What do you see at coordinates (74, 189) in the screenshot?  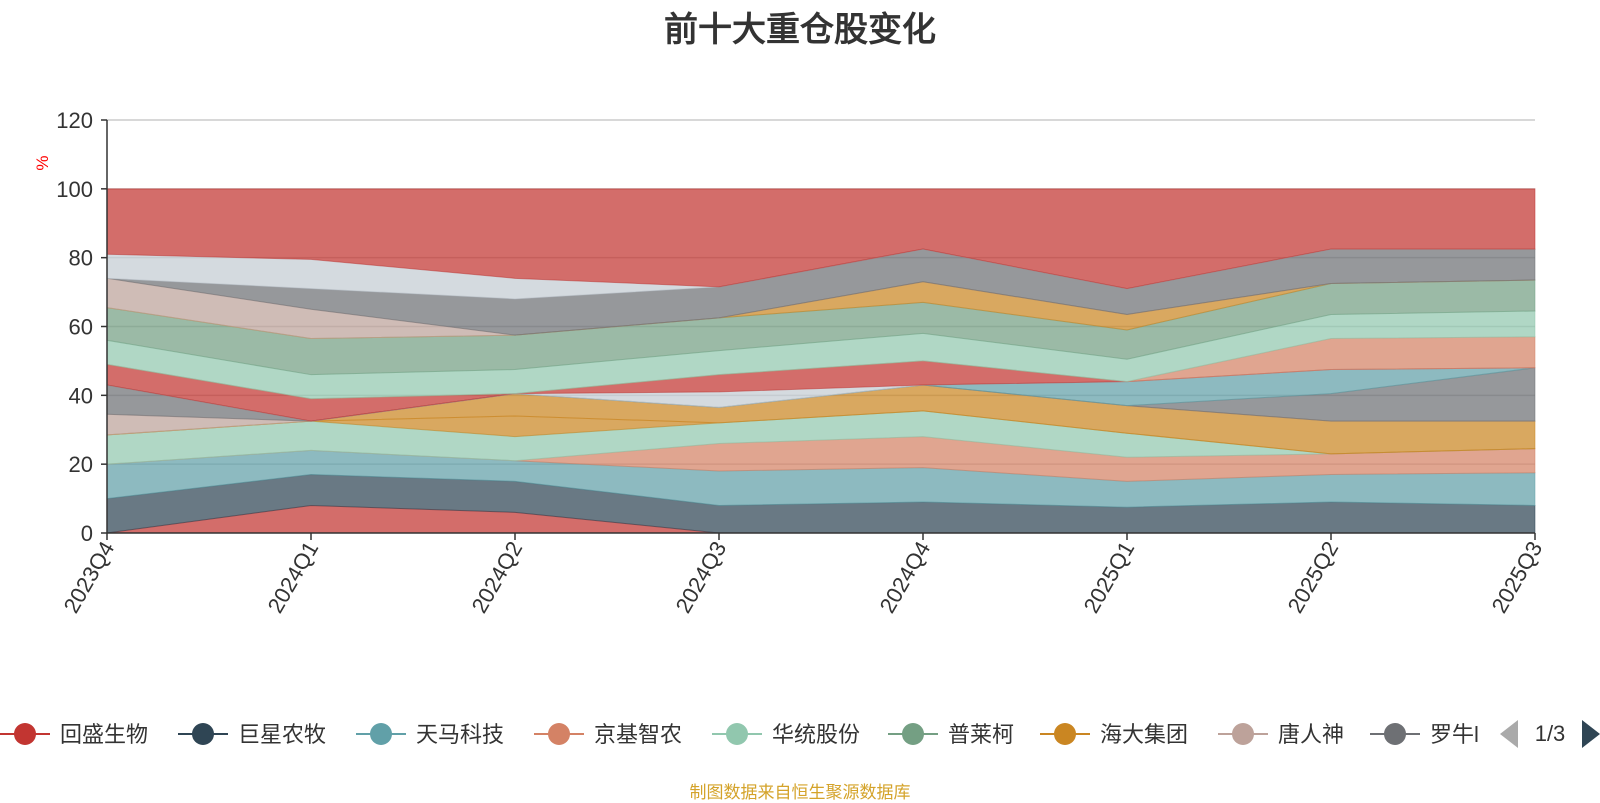 I see `y-tick-label-100: 100` at bounding box center [74, 189].